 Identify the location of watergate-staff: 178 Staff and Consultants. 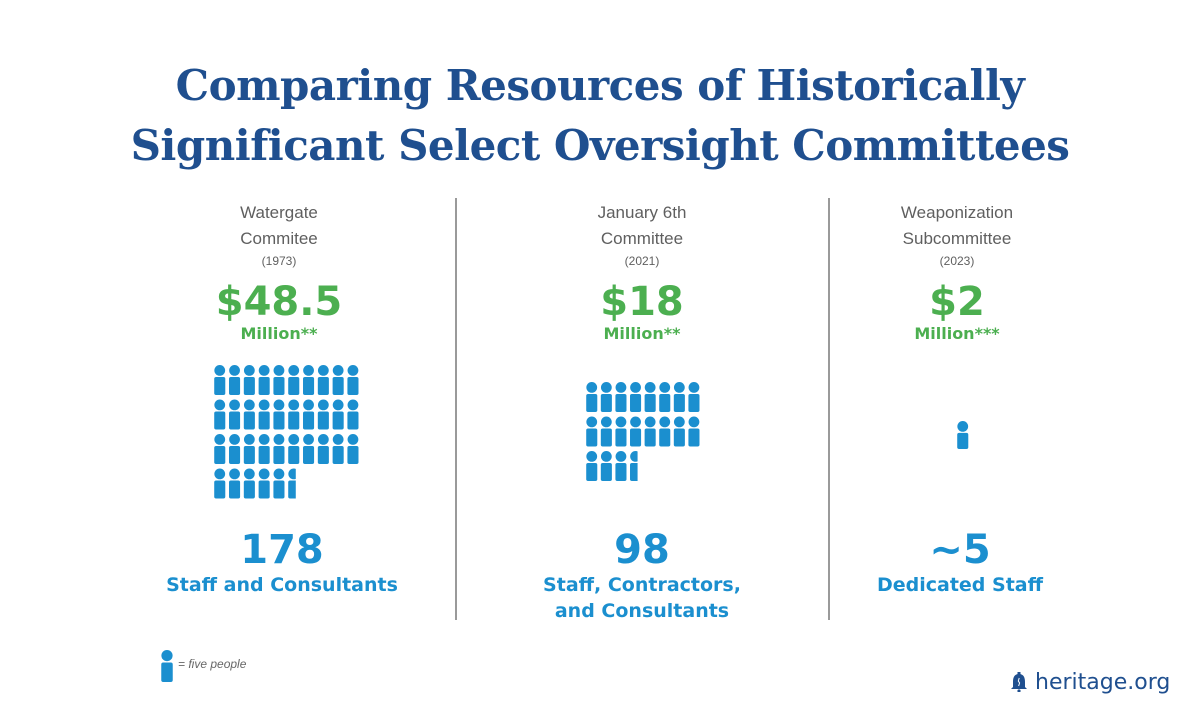
(282, 563).